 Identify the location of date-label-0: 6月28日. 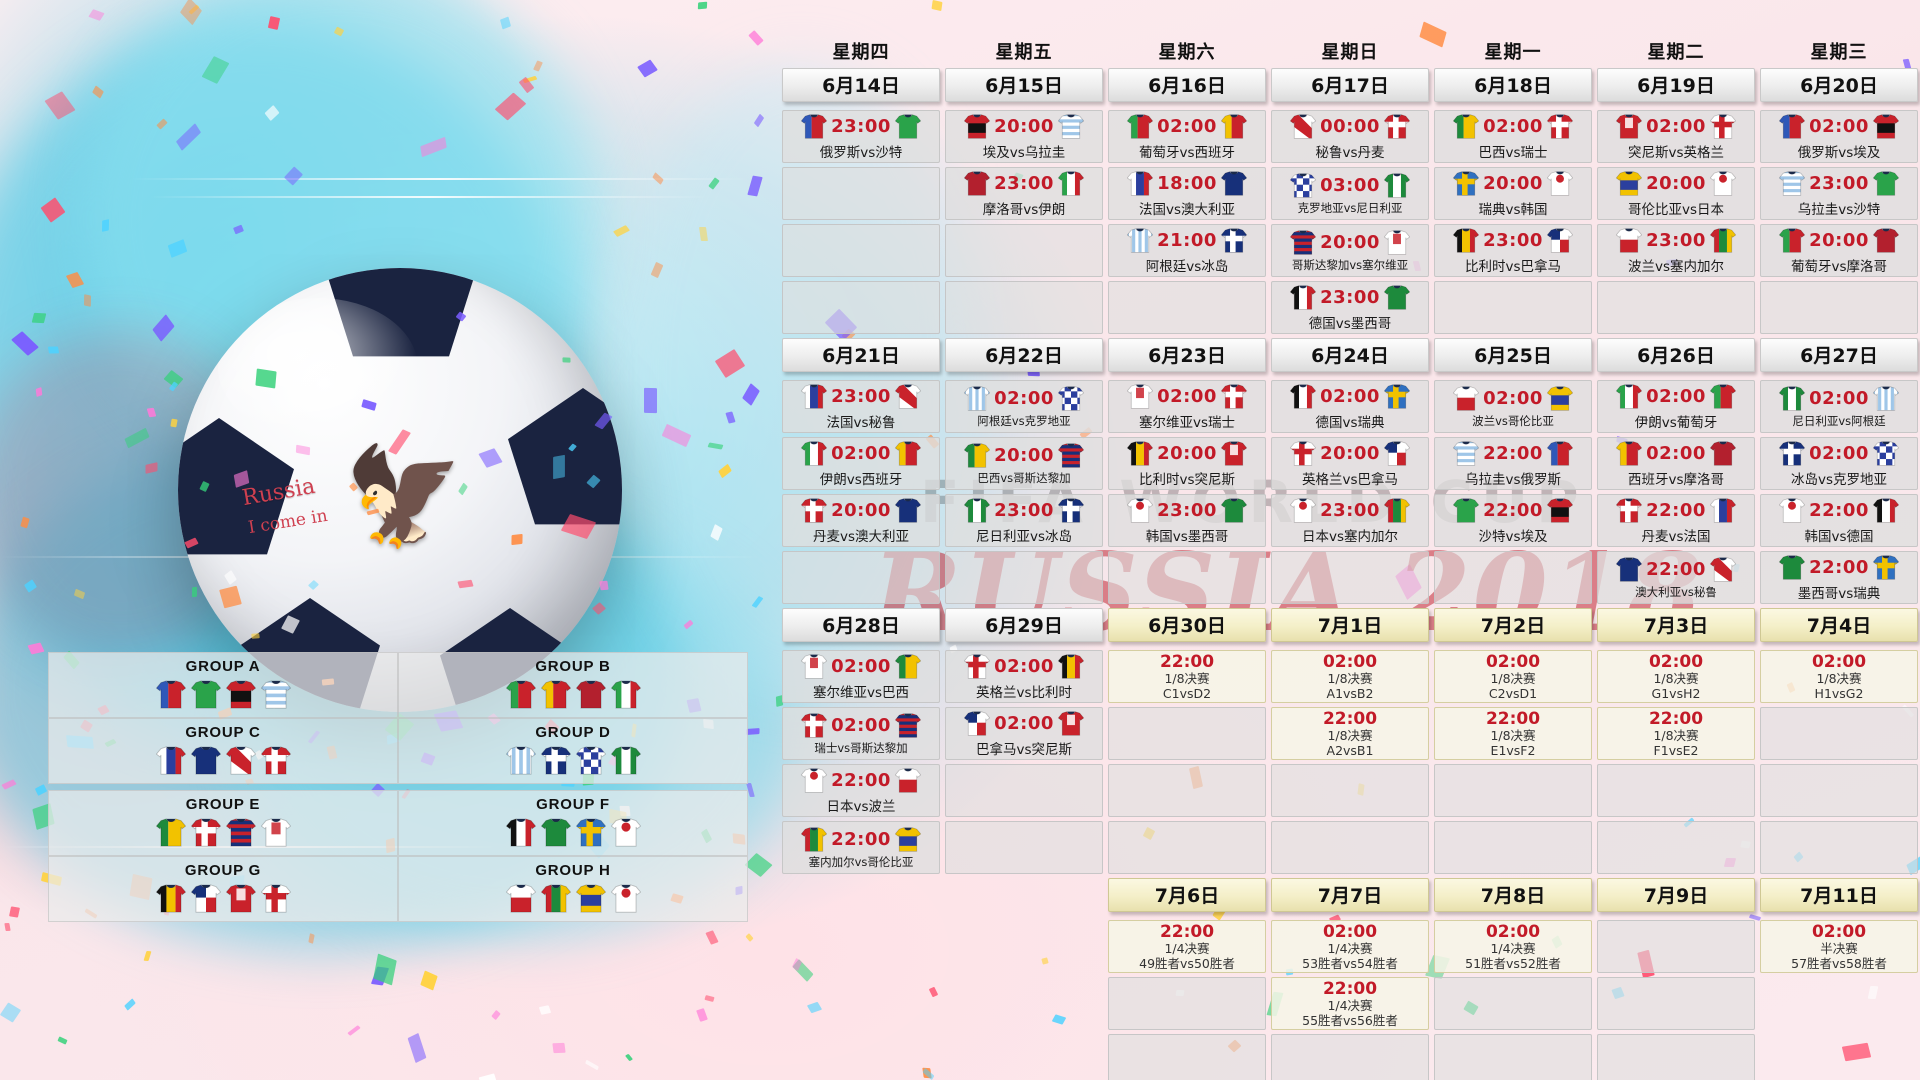
(861, 625).